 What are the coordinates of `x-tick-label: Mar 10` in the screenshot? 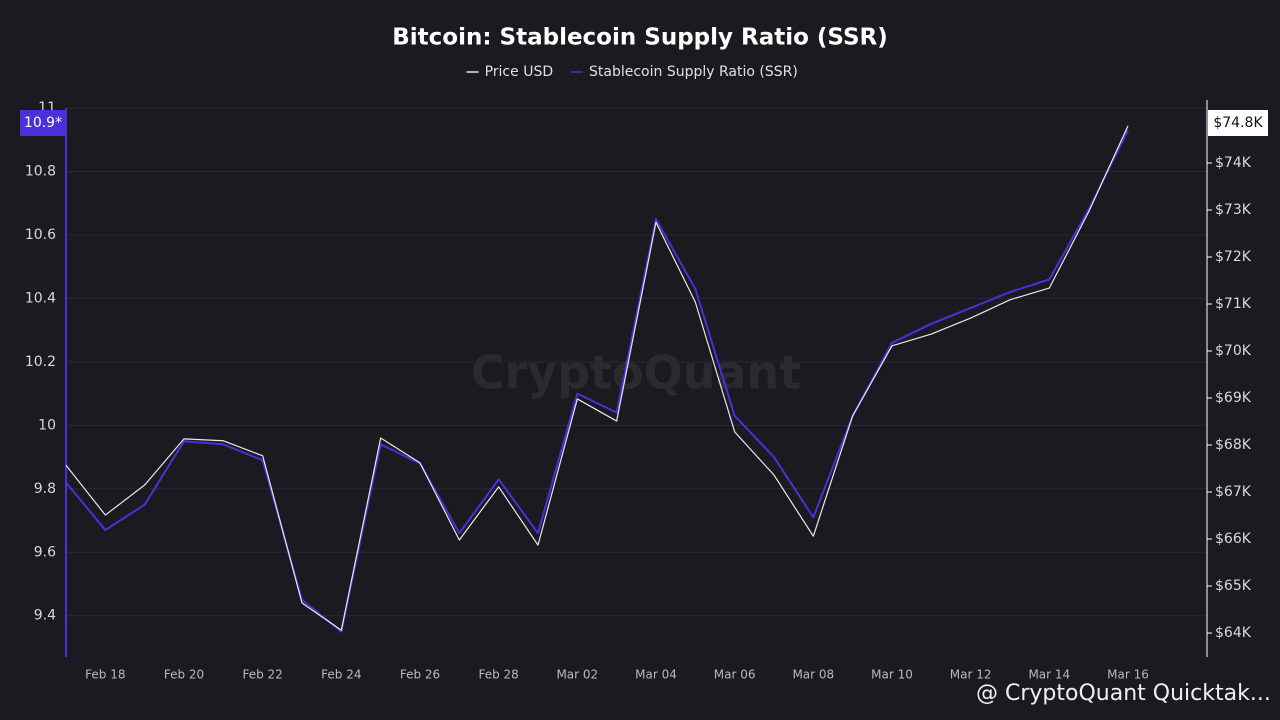 It's located at (892, 675).